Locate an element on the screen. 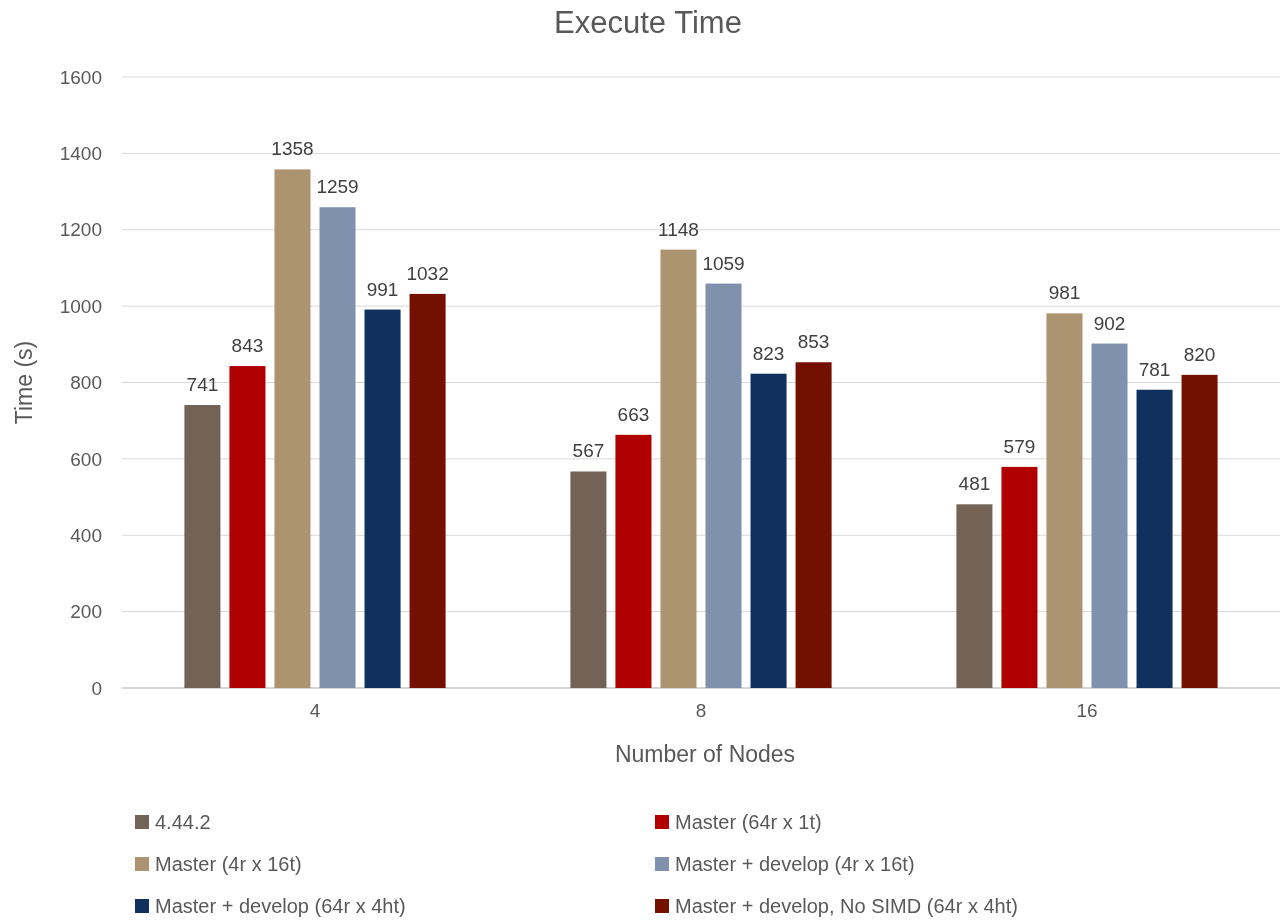 This screenshot has height=921, width=1280. legend-label: Master + develop (4r x 16t) is located at coordinates (795, 864).